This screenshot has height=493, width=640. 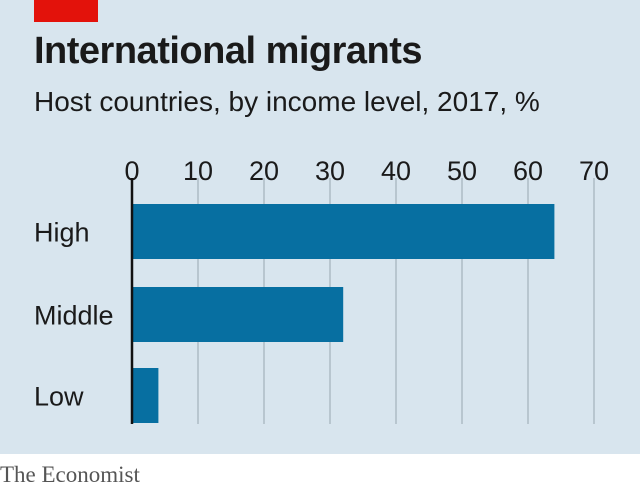 What do you see at coordinates (343, 231) in the screenshot?
I see `bar-high` at bounding box center [343, 231].